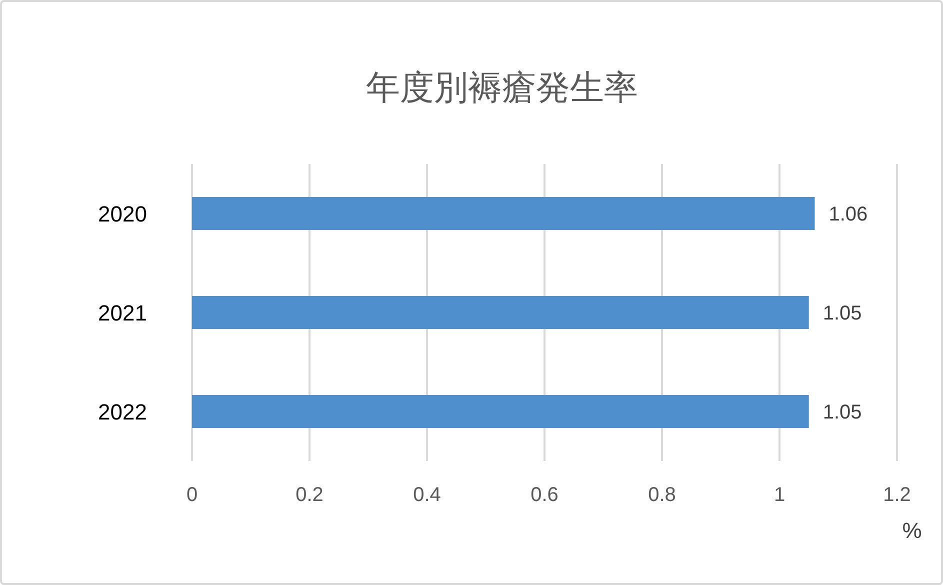 The image size is (943, 585). Describe the element at coordinates (502, 88) in the screenshot. I see `chart-title: 年度別褥瘡発生率` at that location.